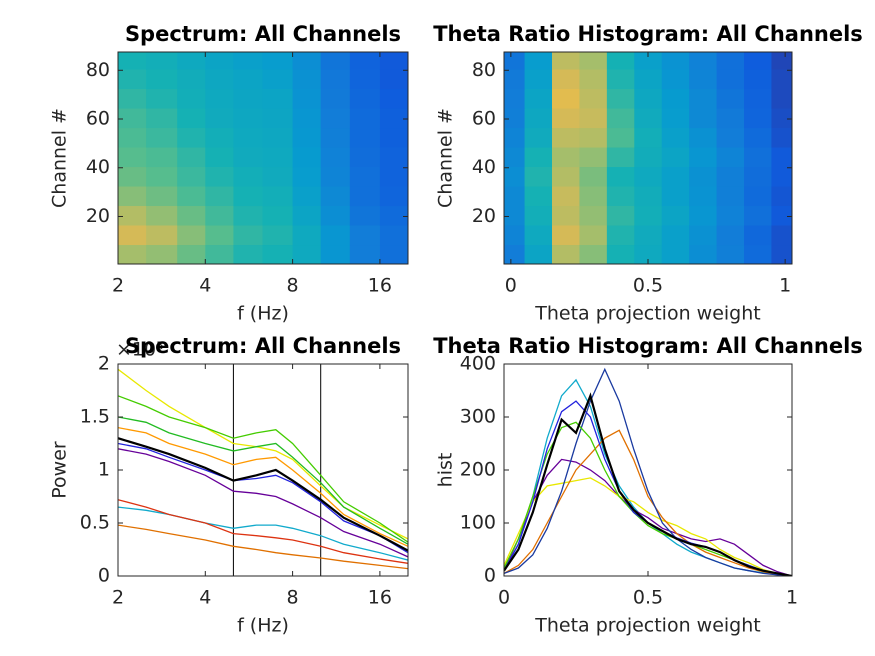  What do you see at coordinates (478, 417) in the screenshot?
I see `y-tick-label: 300` at bounding box center [478, 417].